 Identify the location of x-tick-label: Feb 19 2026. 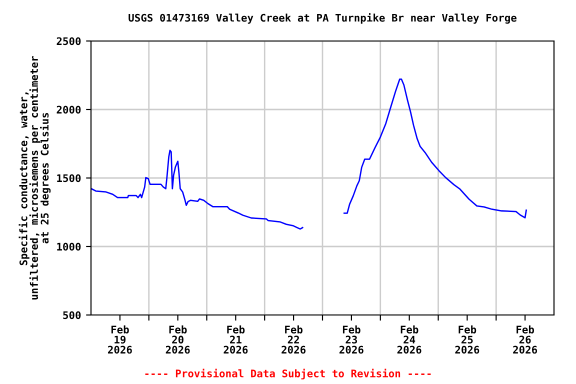
(120, 339).